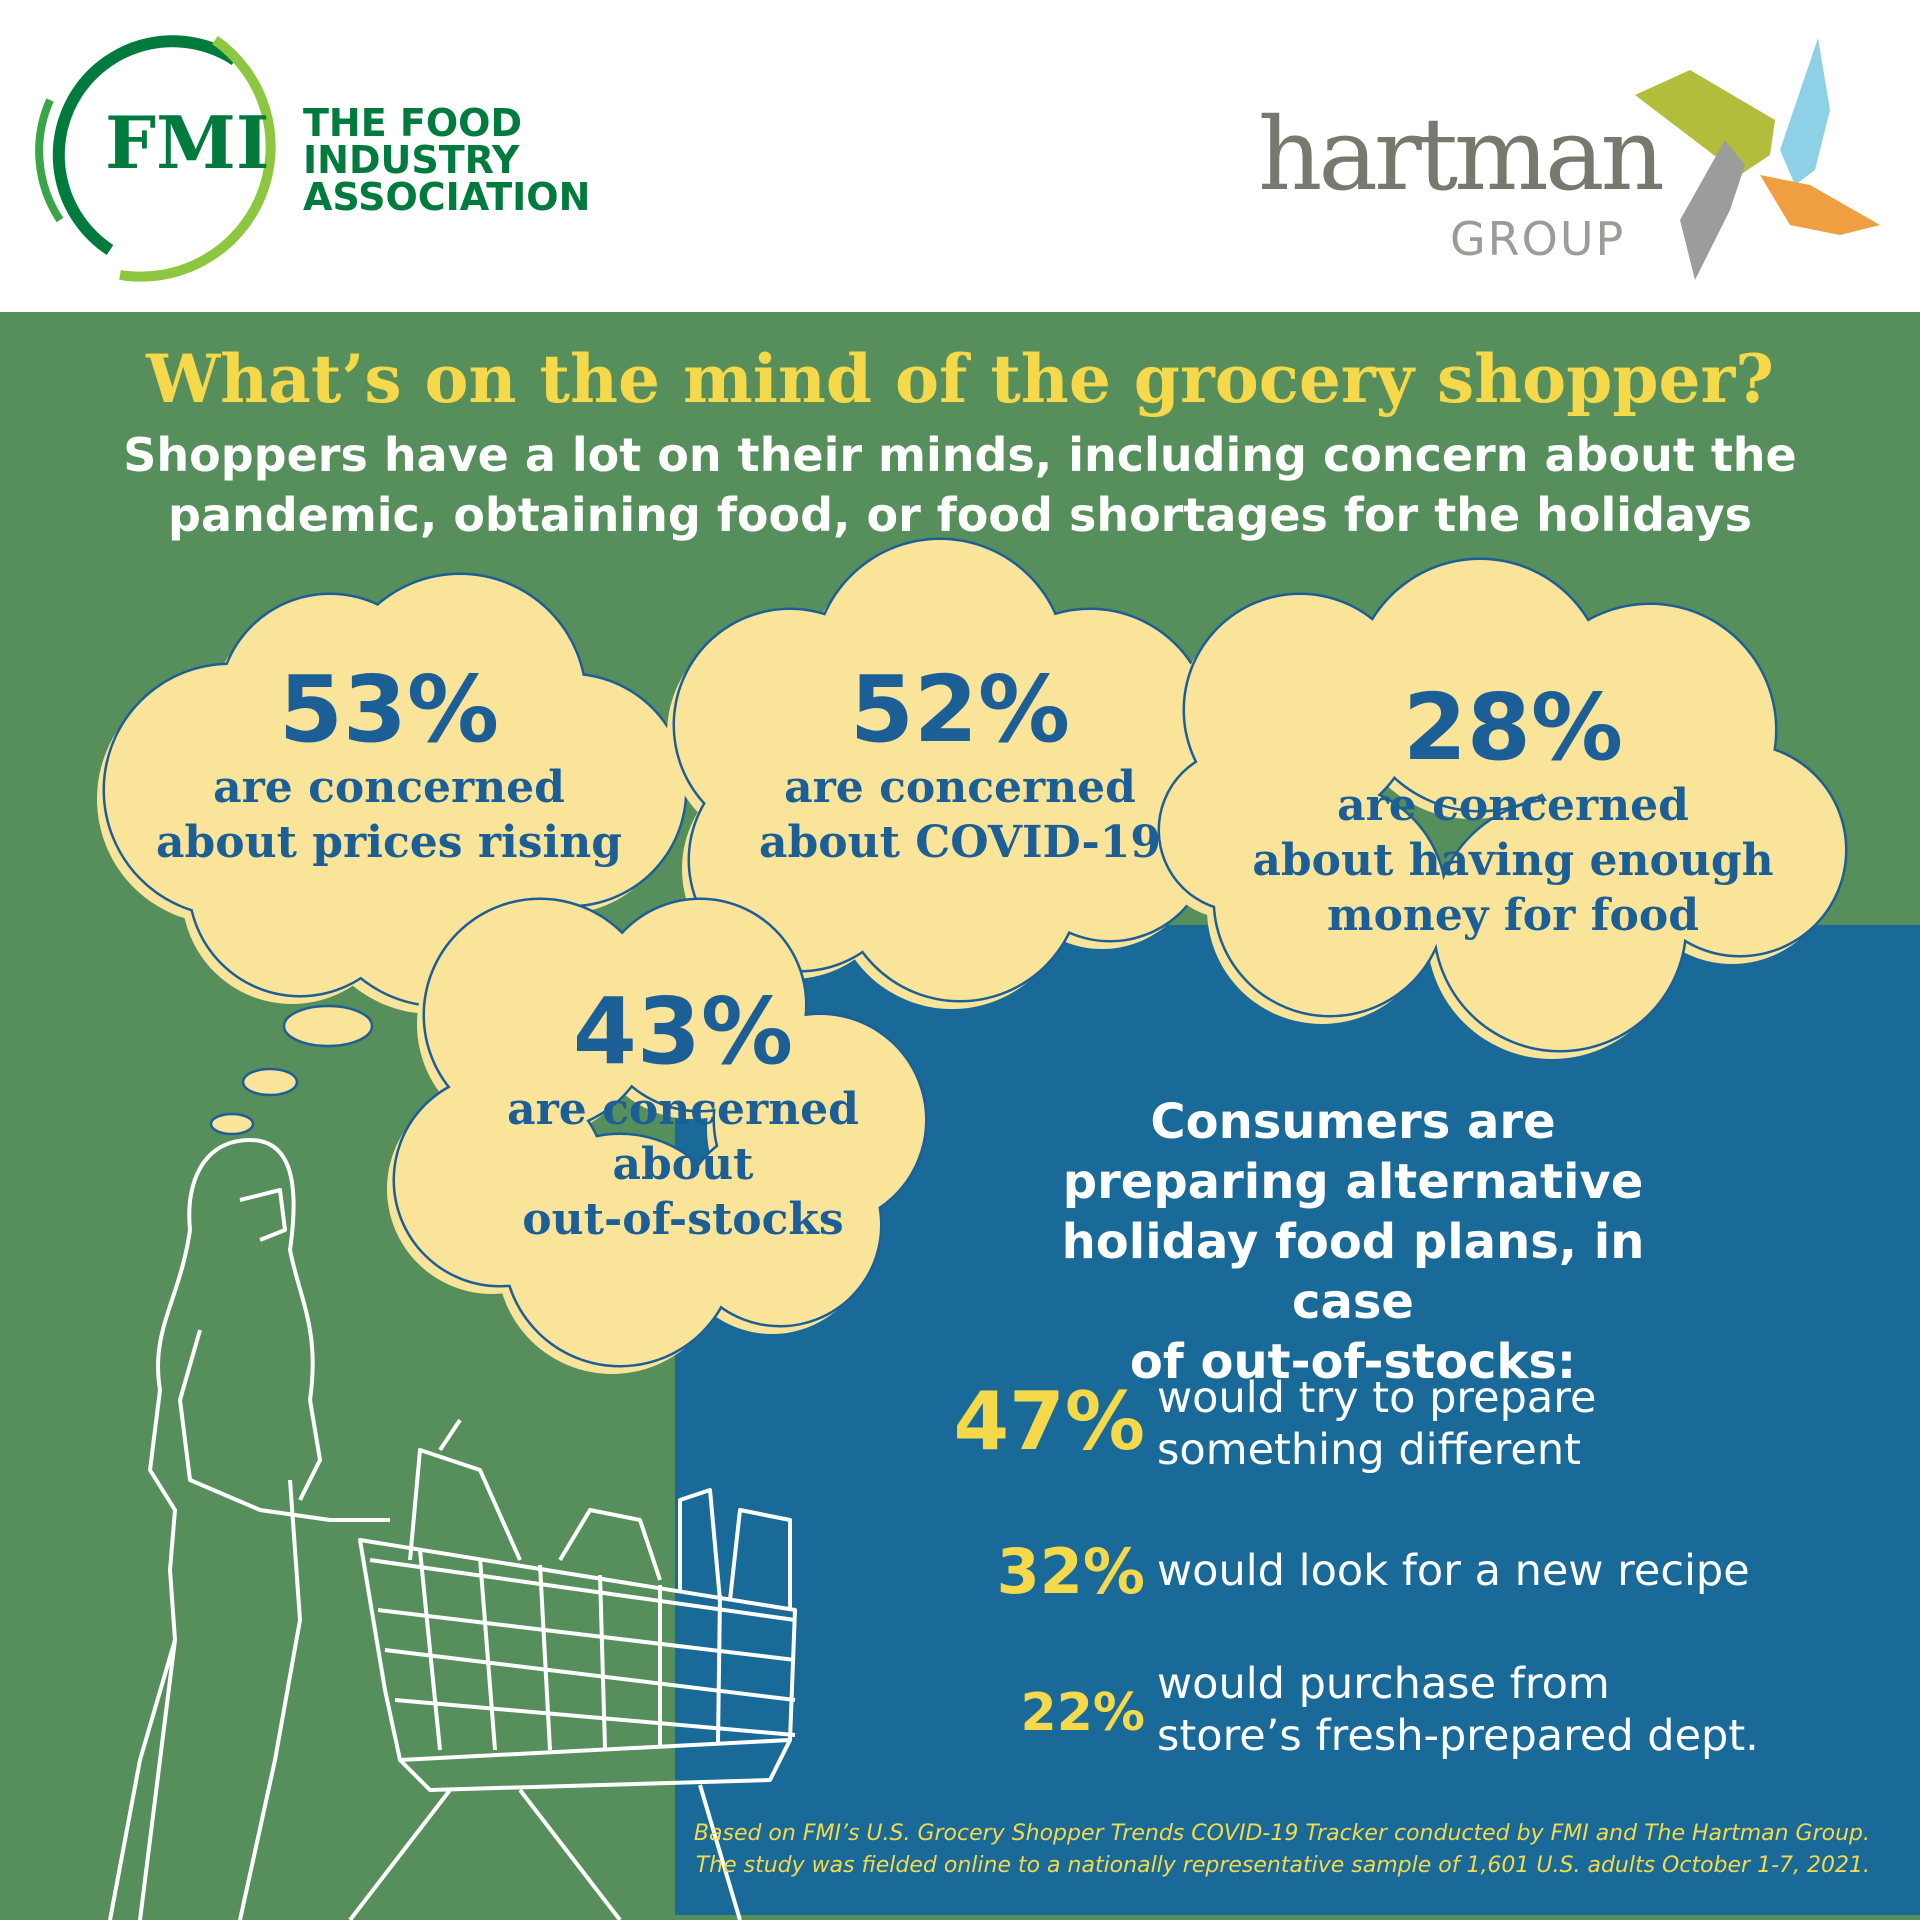 The image size is (1920, 1920). Describe the element at coordinates (683, 1031) in the screenshot. I see `concern-percent: 43%` at that location.